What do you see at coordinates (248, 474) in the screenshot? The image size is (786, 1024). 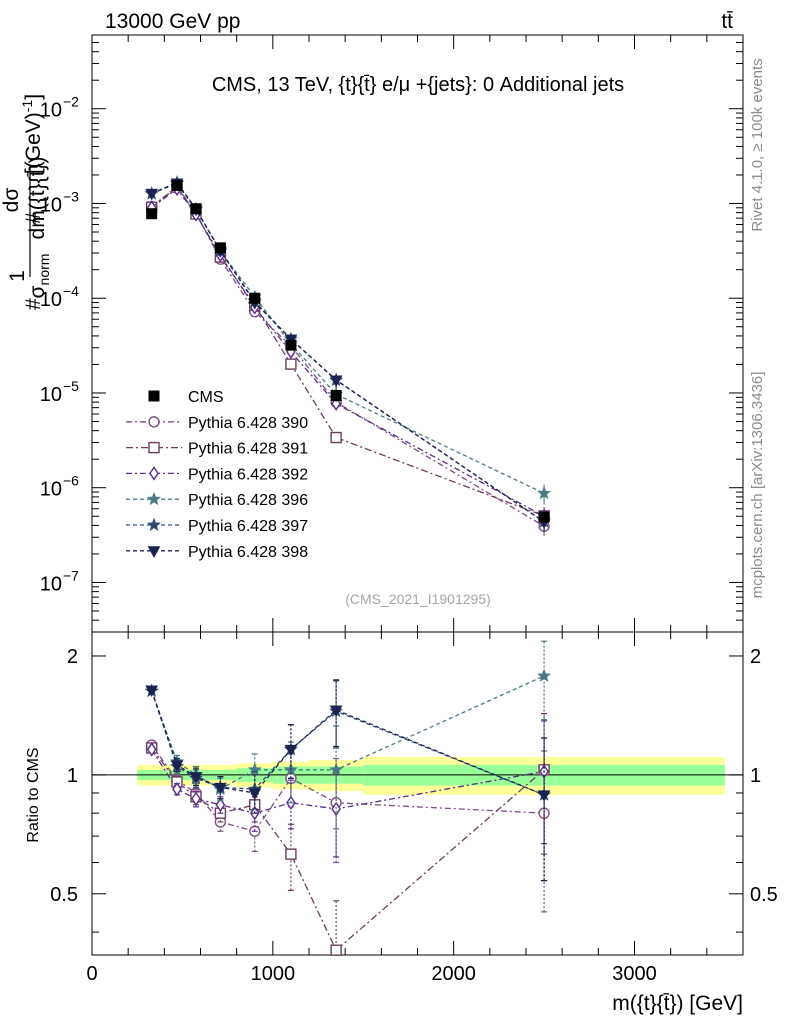 I see `legend-label: Pythia 6.428 392` at bounding box center [248, 474].